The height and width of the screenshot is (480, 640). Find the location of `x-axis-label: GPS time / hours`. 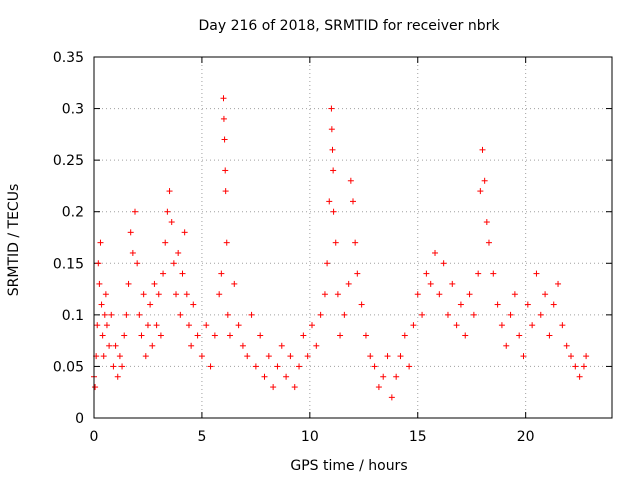

x-axis-label: GPS time / hours is located at coordinates (348, 466).